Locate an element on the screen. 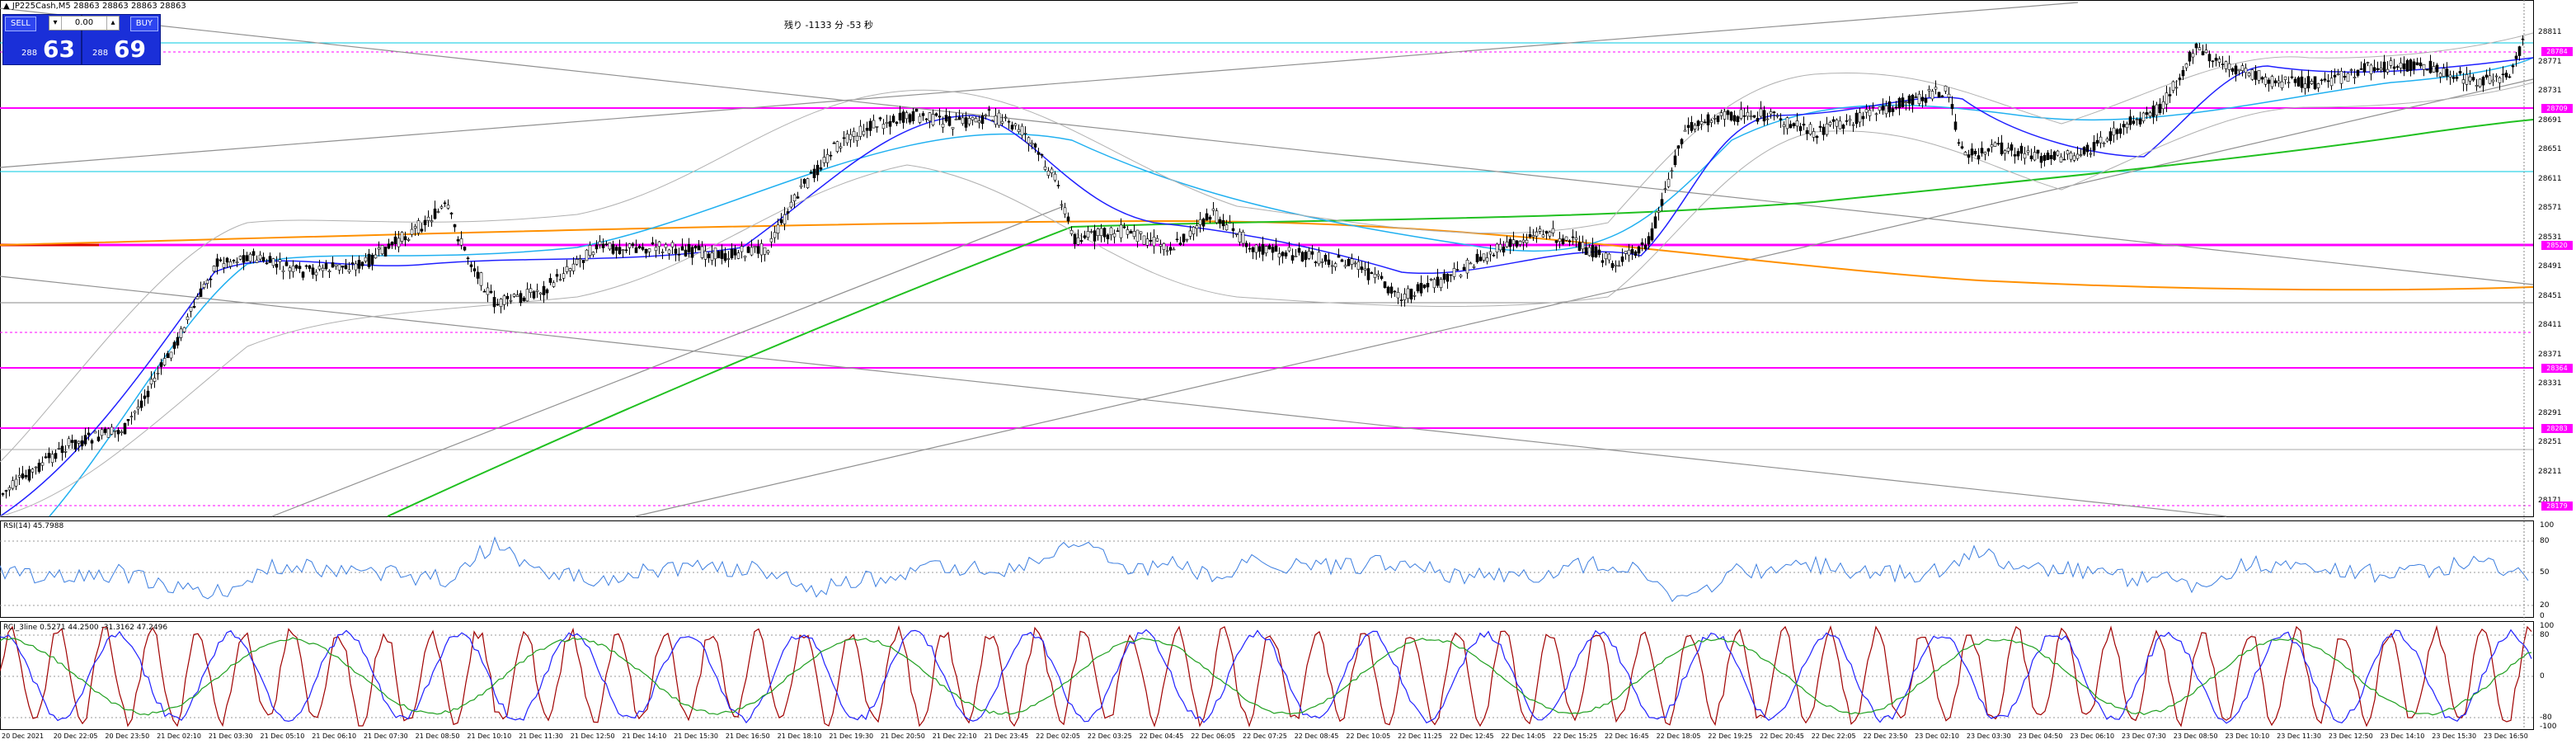 This screenshot has width=2576, height=744. stoch-axis-label: -100 is located at coordinates (2548, 727).